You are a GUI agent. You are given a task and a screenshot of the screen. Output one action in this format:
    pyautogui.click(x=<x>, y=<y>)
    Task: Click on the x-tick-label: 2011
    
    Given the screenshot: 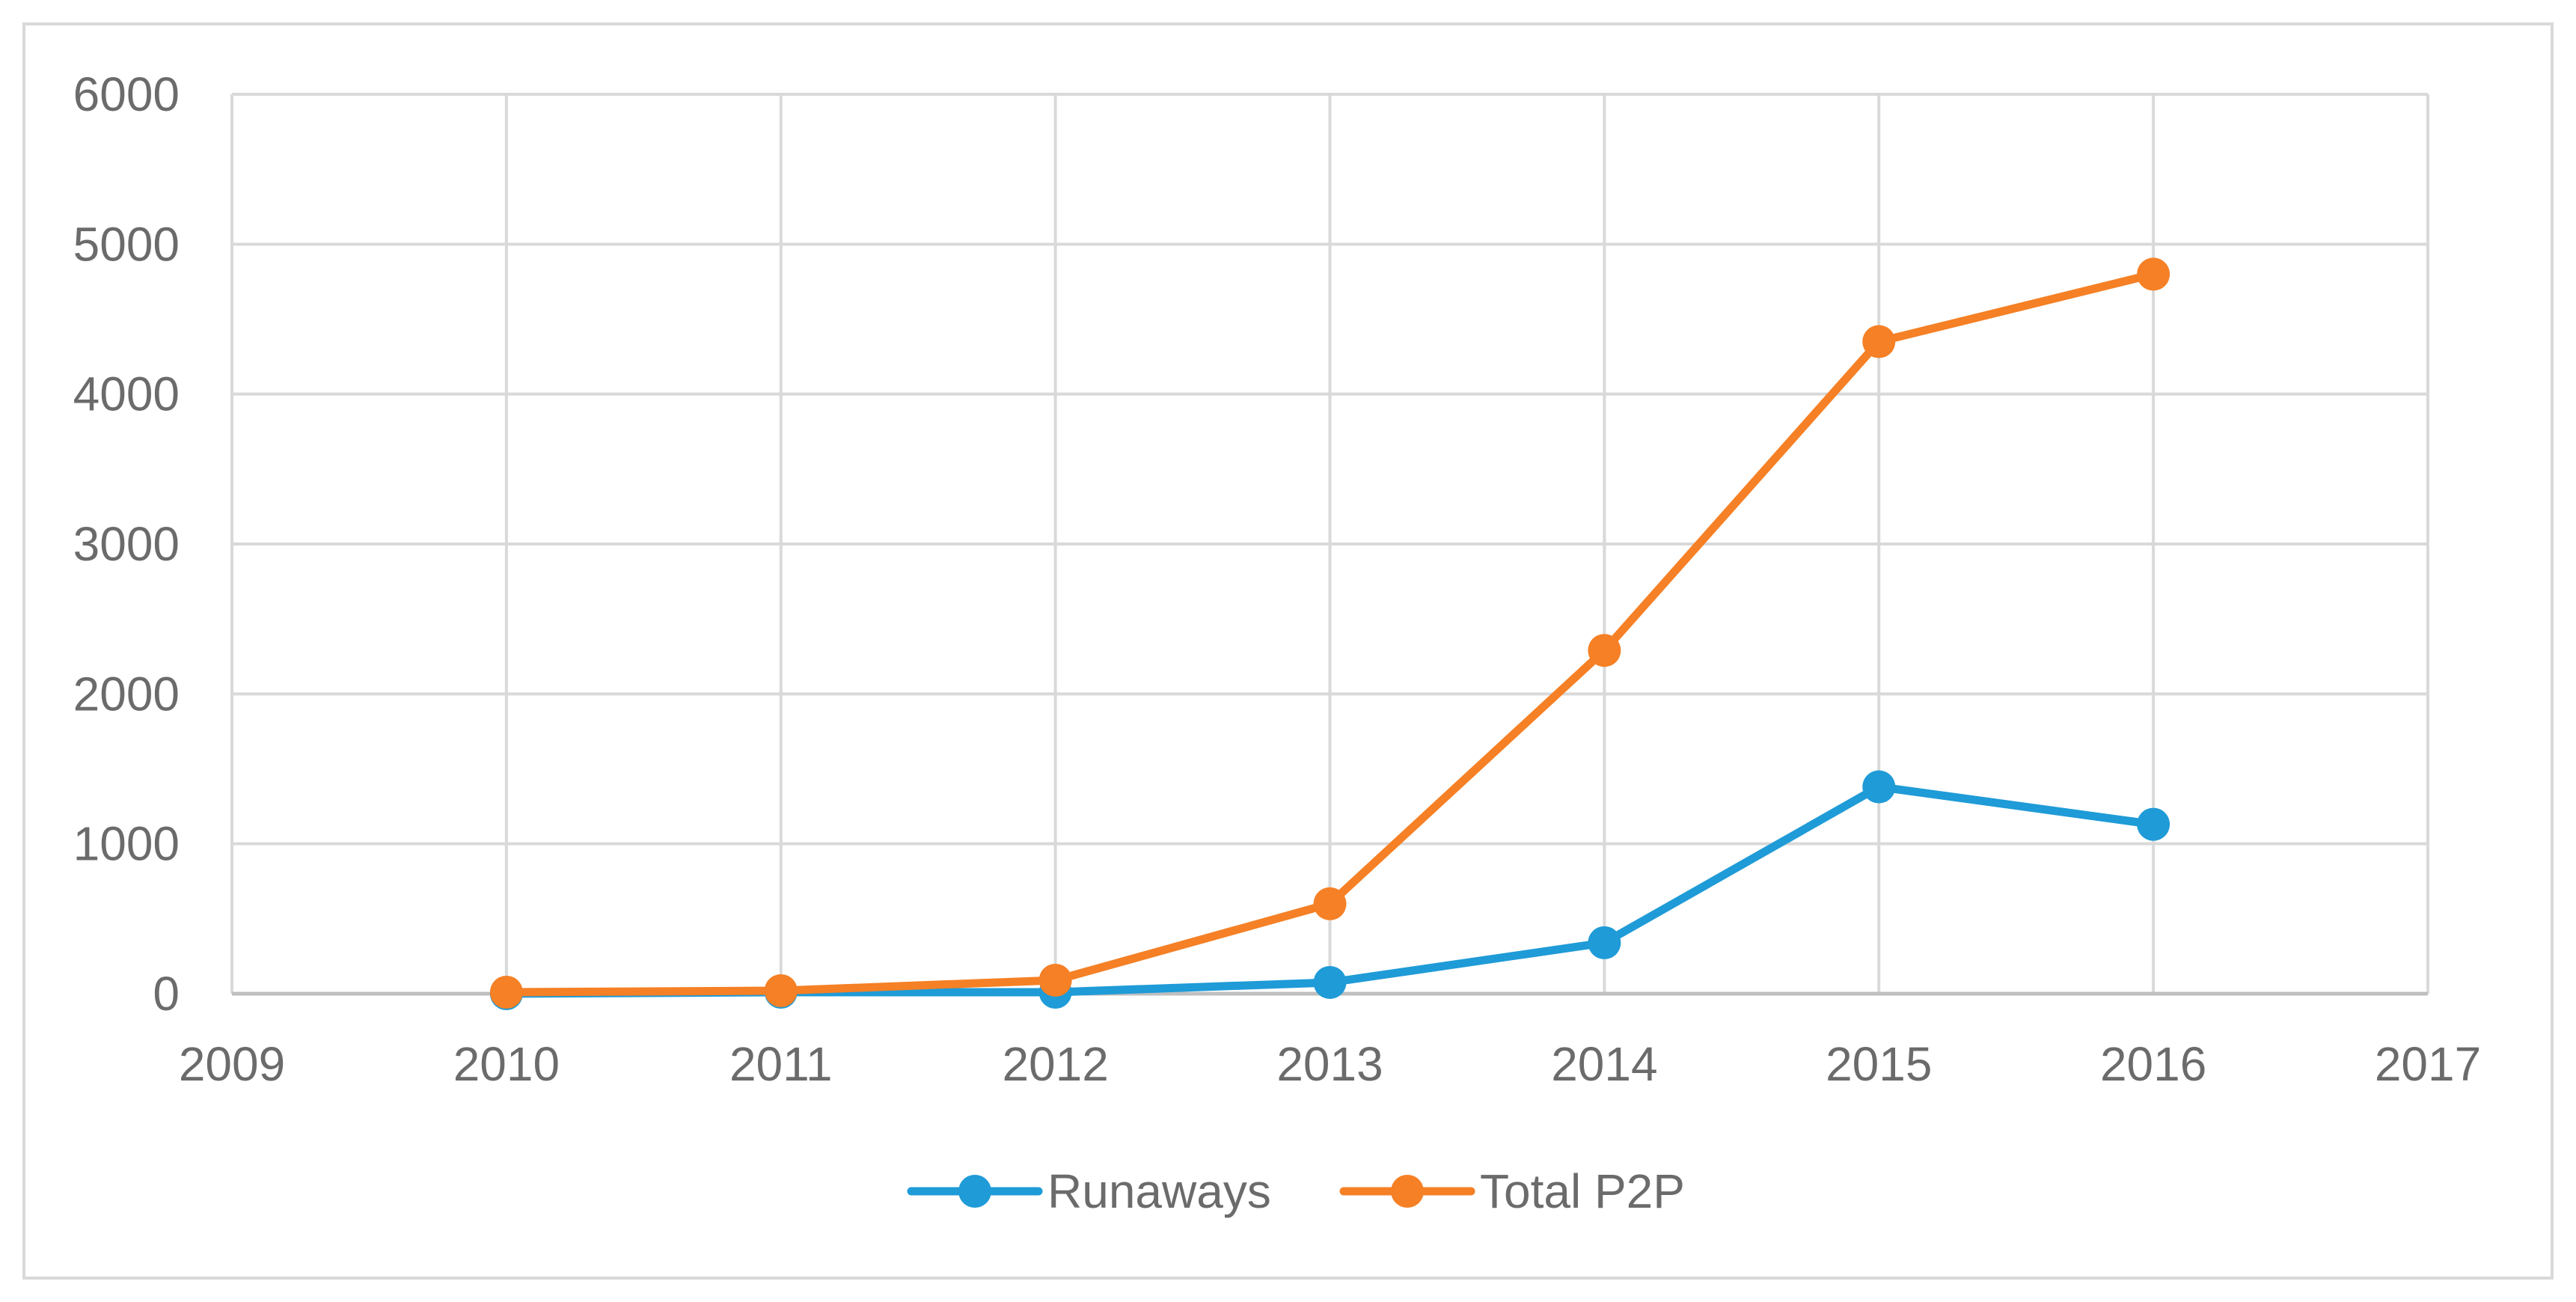 What is the action you would take?
    pyautogui.click(x=781, y=1064)
    